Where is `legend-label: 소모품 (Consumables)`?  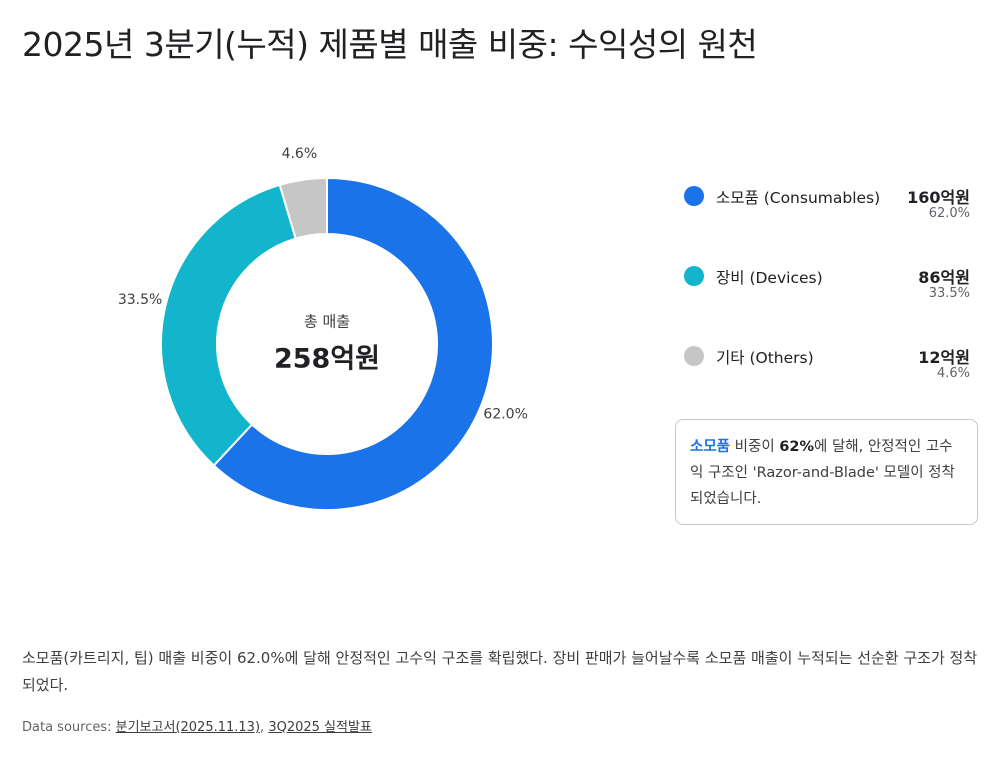
legend-label: 소모품 (Consumables) is located at coordinates (798, 198).